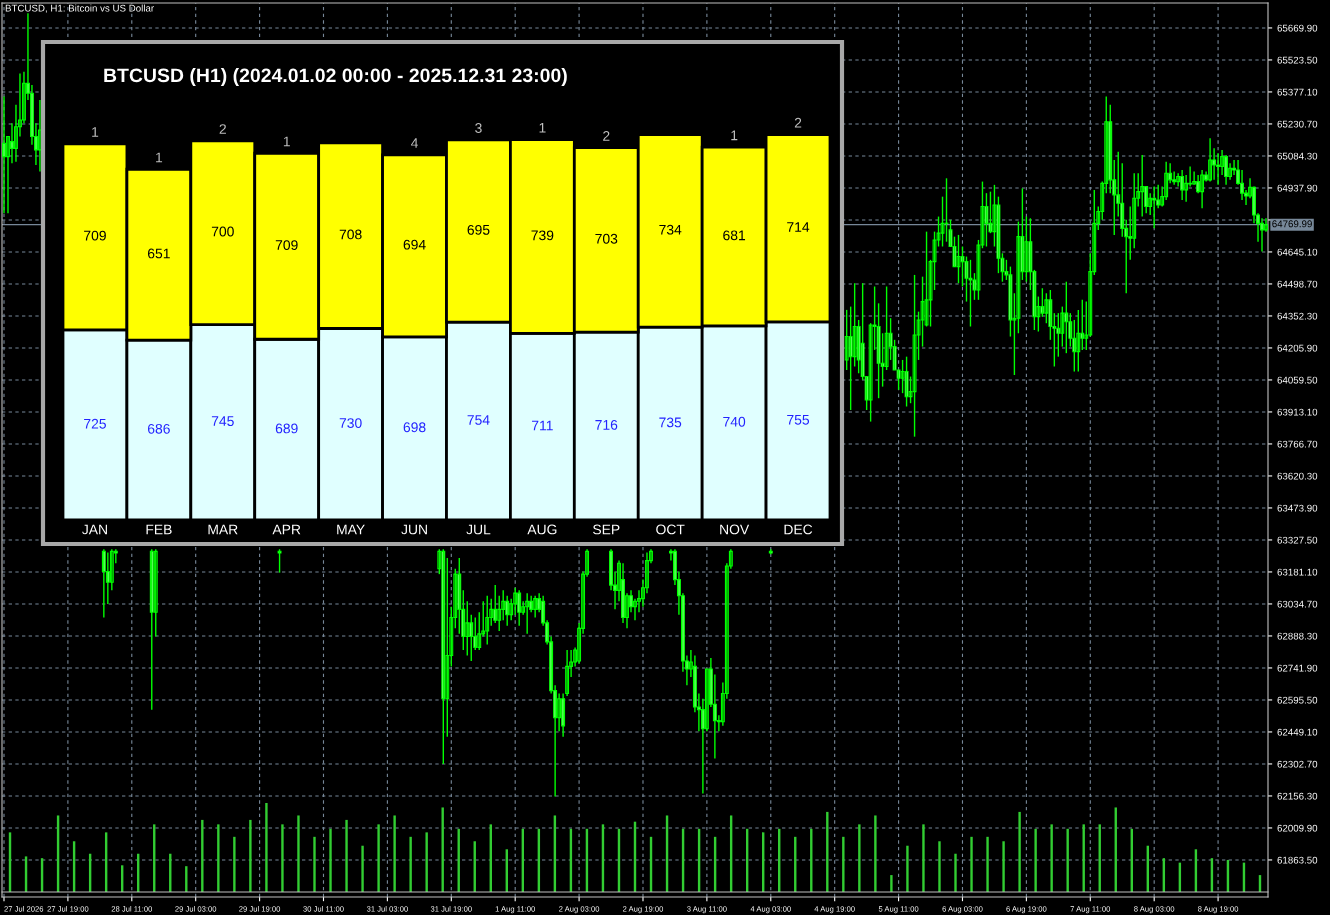  What do you see at coordinates (414, 427) in the screenshot?
I see `data-label: 698` at bounding box center [414, 427].